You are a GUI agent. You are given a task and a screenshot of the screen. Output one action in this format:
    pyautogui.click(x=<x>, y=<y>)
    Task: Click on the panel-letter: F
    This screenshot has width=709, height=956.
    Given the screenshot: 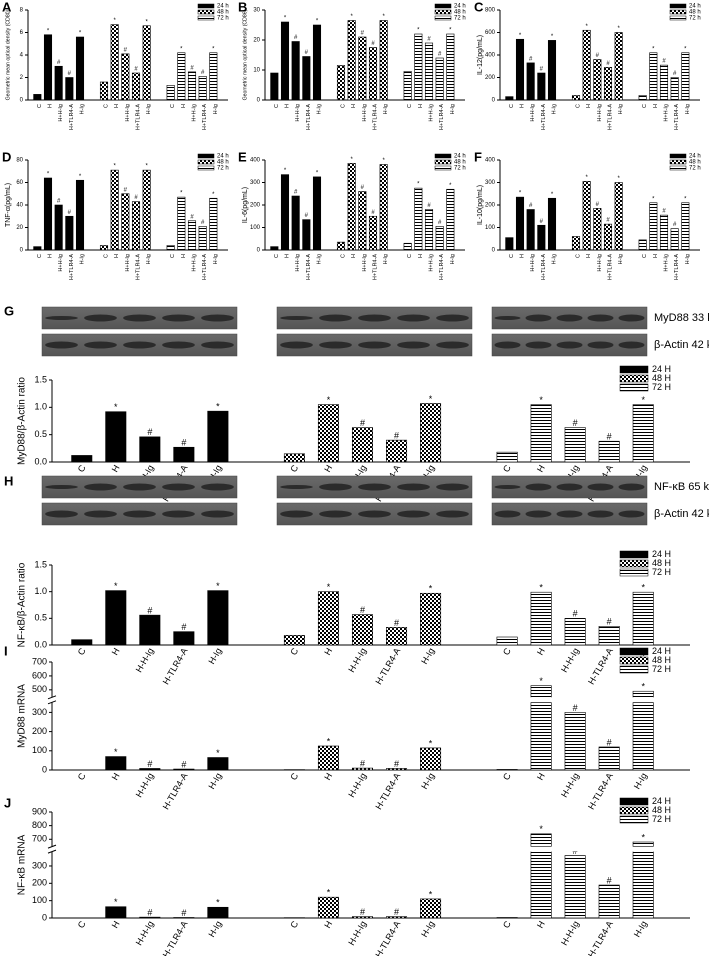 What is the action you would take?
    pyautogui.click(x=478, y=156)
    